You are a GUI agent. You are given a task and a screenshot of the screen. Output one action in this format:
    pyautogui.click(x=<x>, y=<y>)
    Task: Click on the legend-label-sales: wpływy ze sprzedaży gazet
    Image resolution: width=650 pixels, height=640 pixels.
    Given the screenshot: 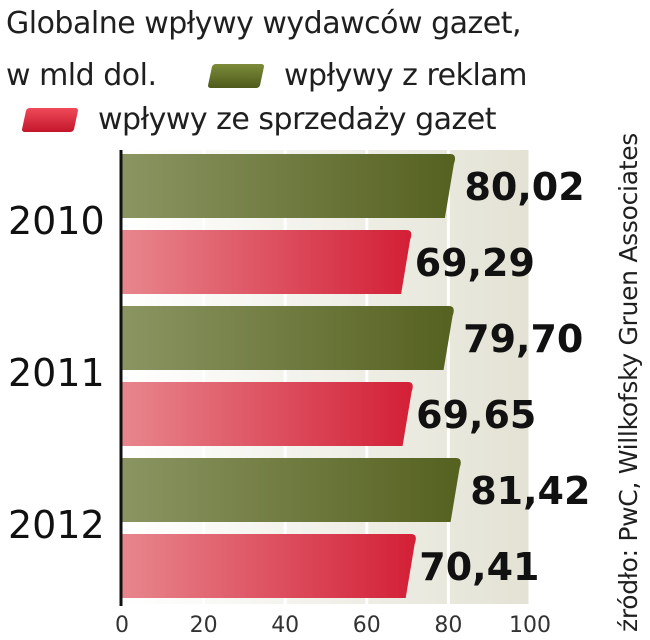 What is the action you would take?
    pyautogui.click(x=297, y=119)
    